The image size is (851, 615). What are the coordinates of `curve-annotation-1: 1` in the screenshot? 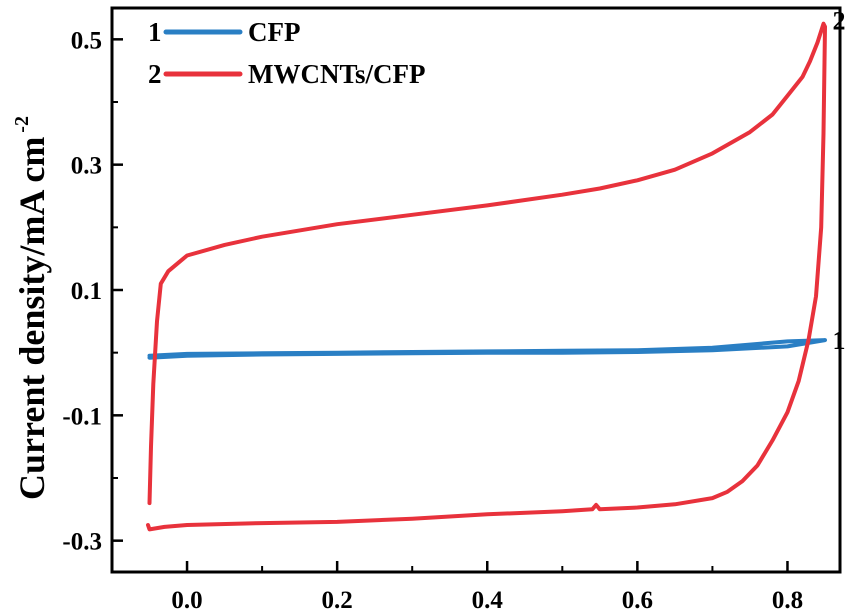 It's located at (838, 340).